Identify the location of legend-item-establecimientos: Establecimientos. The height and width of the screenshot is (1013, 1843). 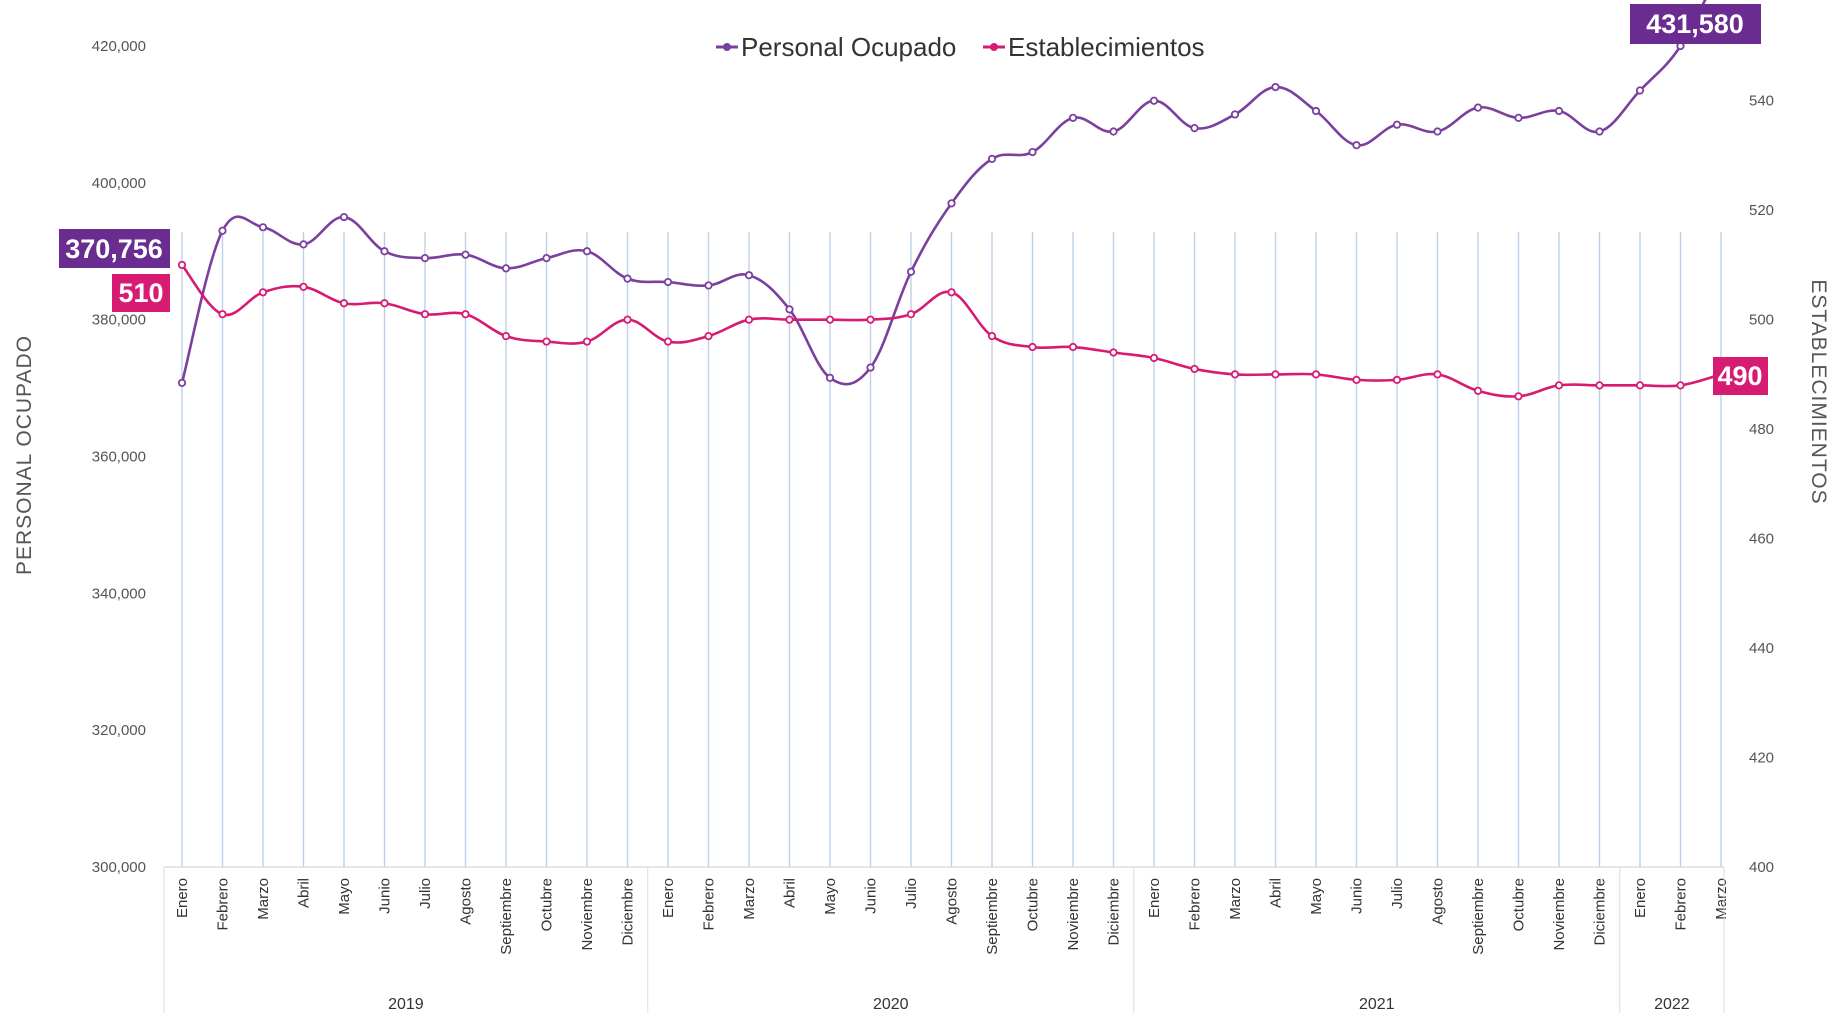
(1094, 47).